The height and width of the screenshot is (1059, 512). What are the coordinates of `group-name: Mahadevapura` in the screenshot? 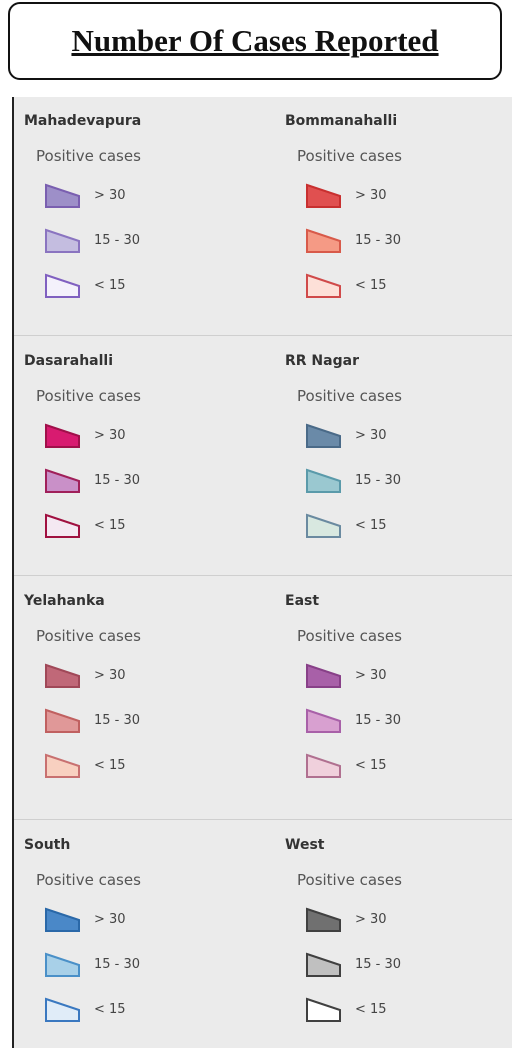 It's located at (83, 121).